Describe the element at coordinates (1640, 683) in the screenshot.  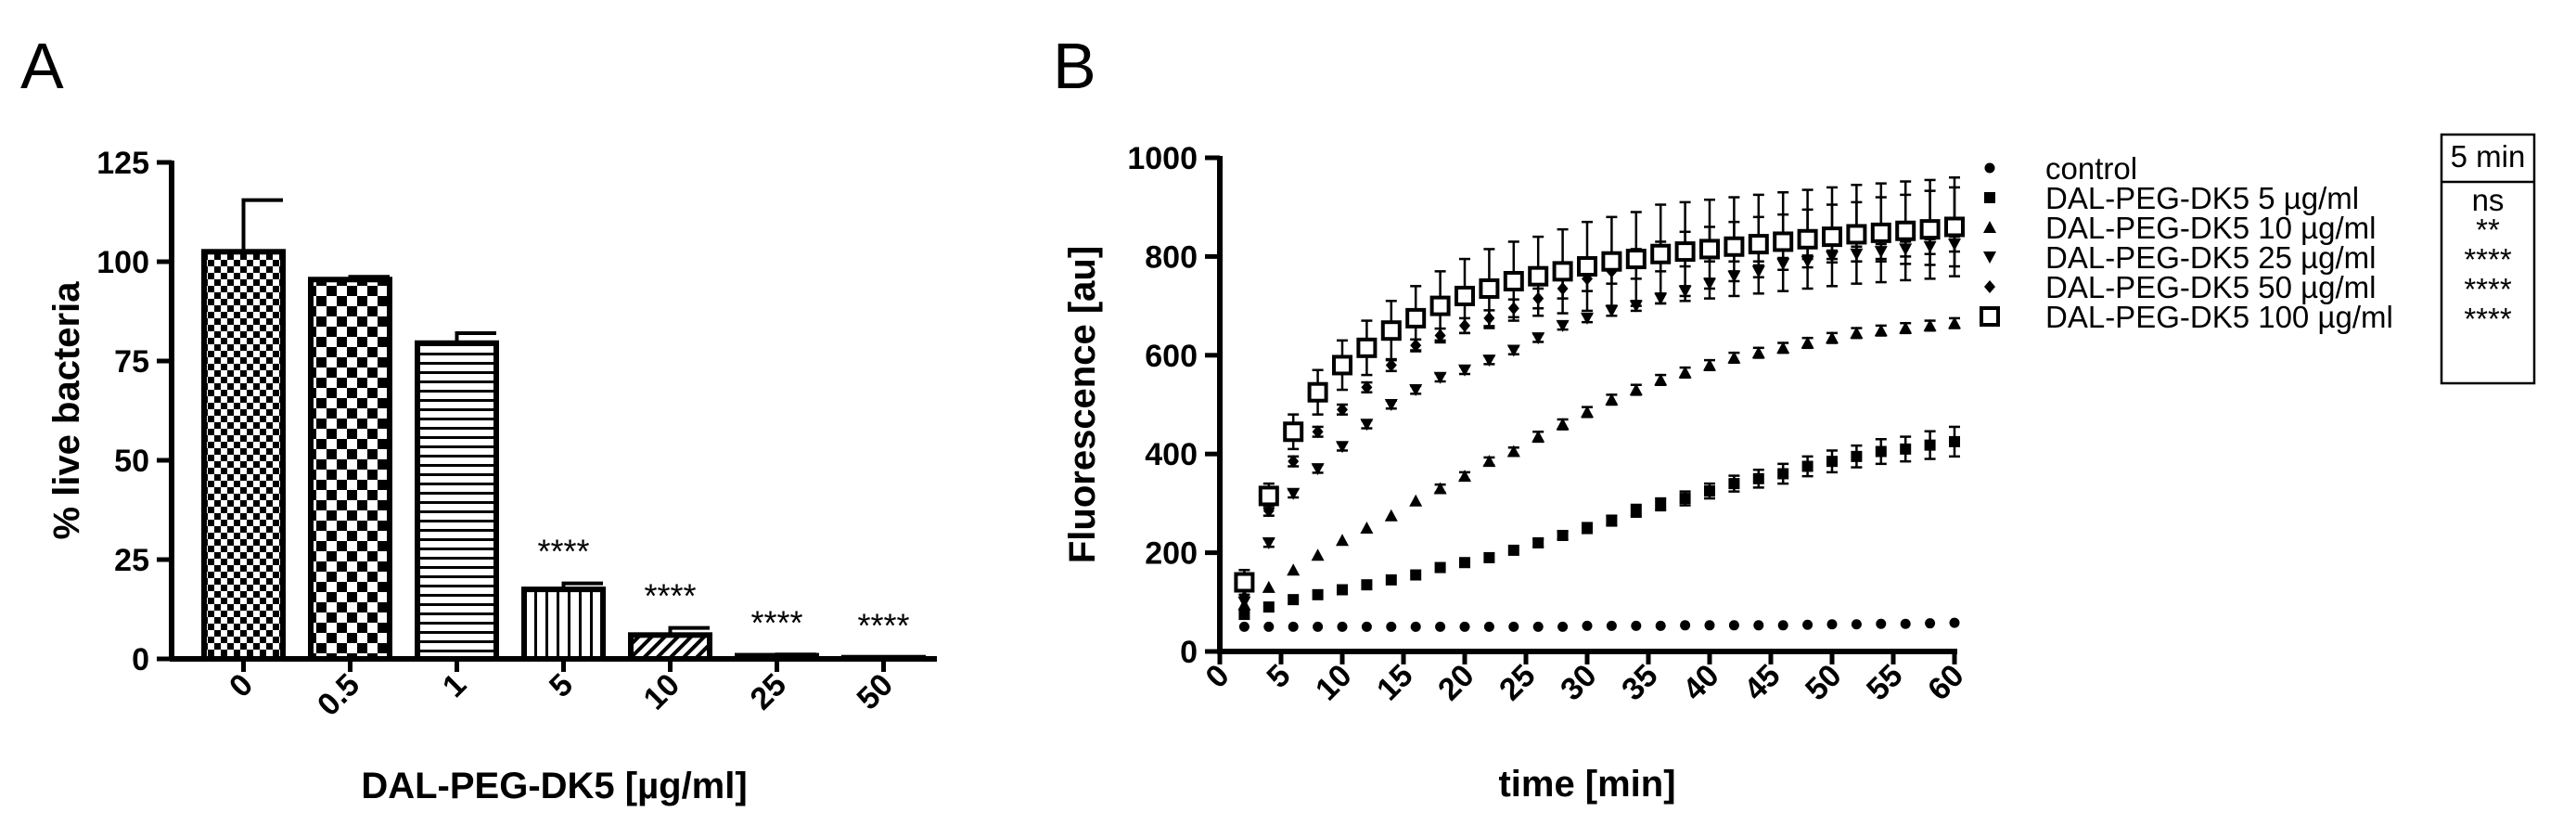
I see `x-tick-label-35: 35` at that location.